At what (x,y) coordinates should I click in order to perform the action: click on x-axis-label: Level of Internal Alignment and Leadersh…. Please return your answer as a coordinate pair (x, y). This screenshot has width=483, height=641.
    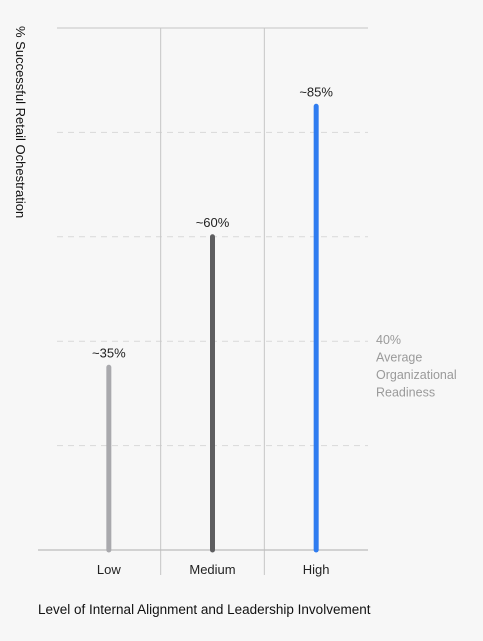
    Looking at the image, I should click on (204, 609).